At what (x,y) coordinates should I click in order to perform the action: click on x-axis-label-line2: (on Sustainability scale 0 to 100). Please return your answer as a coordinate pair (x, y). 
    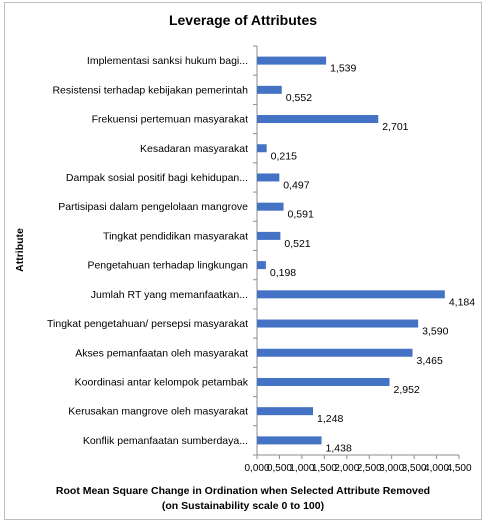
    Looking at the image, I should click on (243, 506).